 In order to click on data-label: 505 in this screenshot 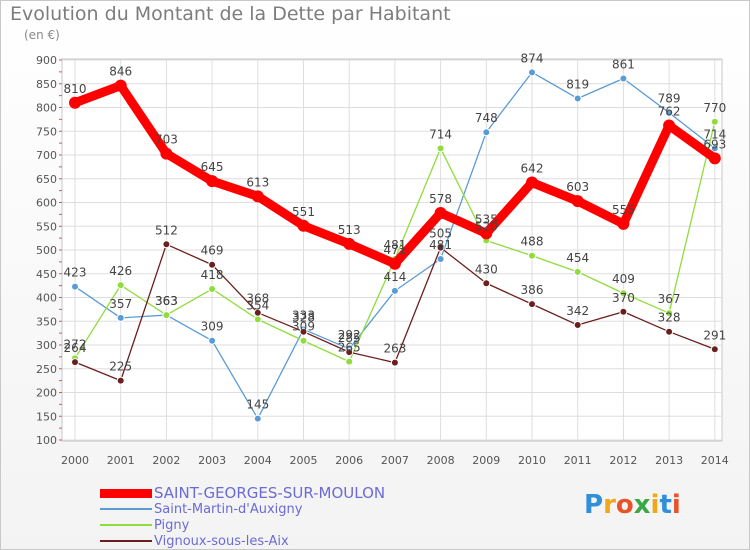, I will do `click(440, 234)`.